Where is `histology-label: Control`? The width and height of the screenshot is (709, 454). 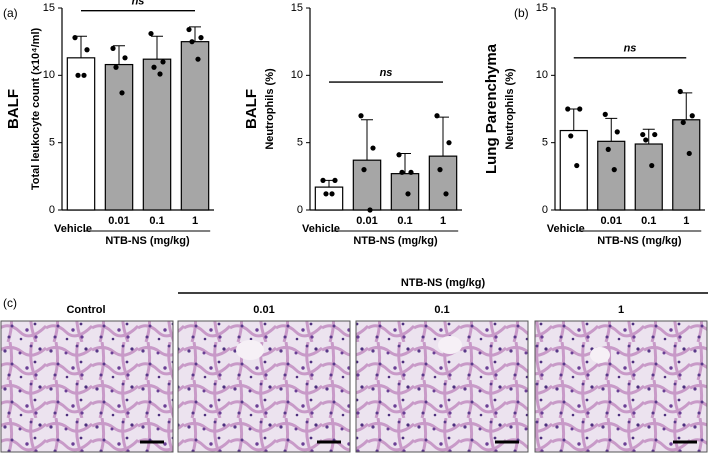 histology-label: Control is located at coordinates (85, 310).